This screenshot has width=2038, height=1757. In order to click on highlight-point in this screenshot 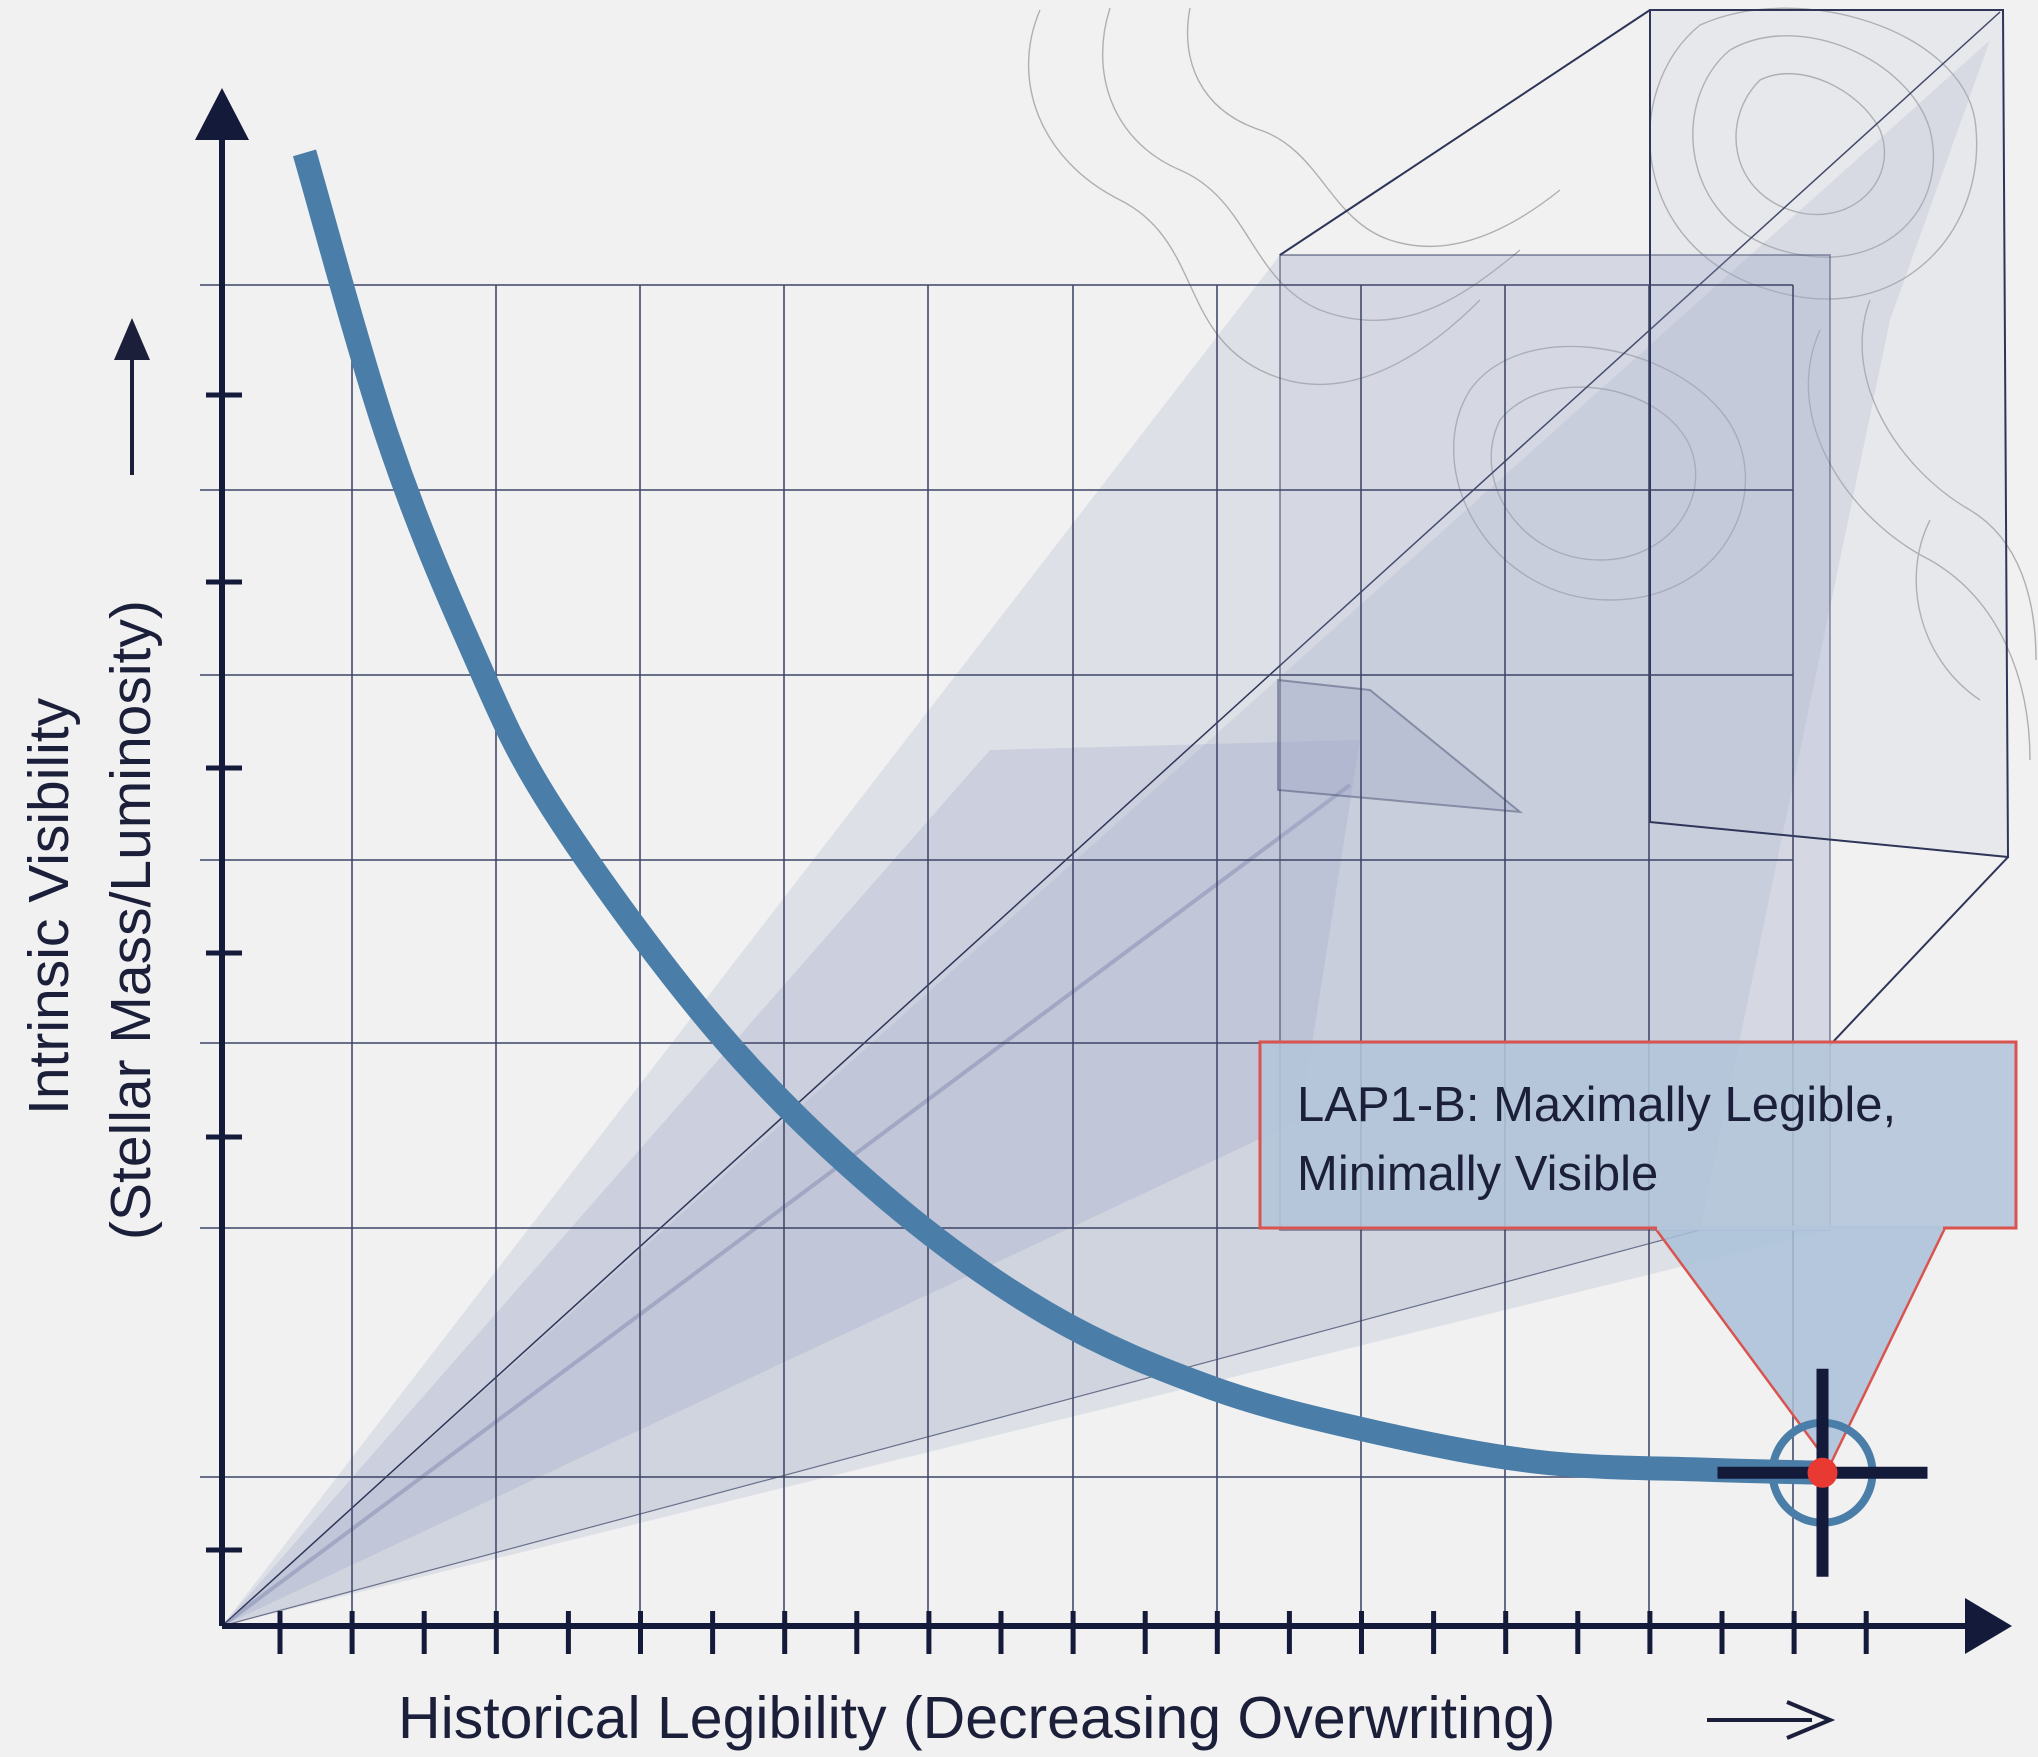, I will do `click(1822, 1472)`.